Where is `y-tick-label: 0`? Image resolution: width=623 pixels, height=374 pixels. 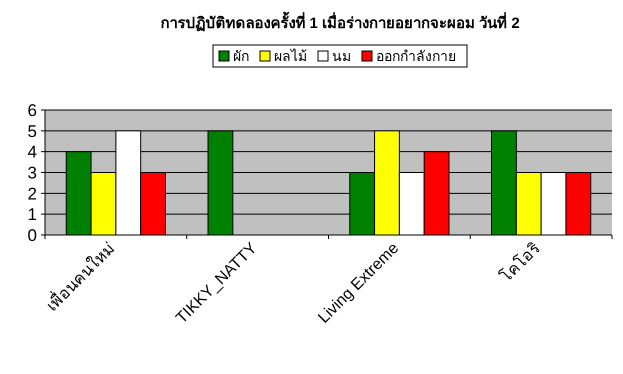 y-tick-label: 0 is located at coordinates (32, 235).